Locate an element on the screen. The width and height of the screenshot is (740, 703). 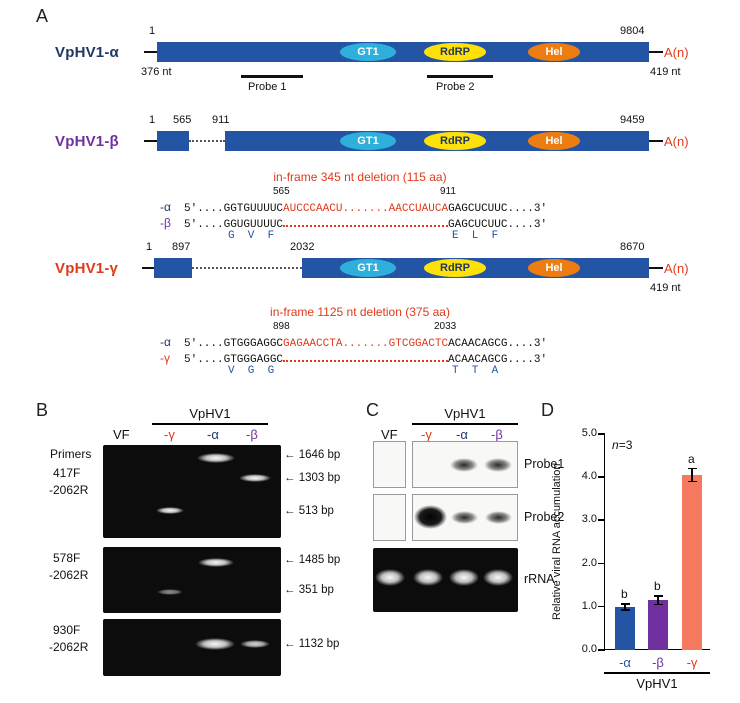
gamma-del-start: 897 is located at coordinates (181, 247).